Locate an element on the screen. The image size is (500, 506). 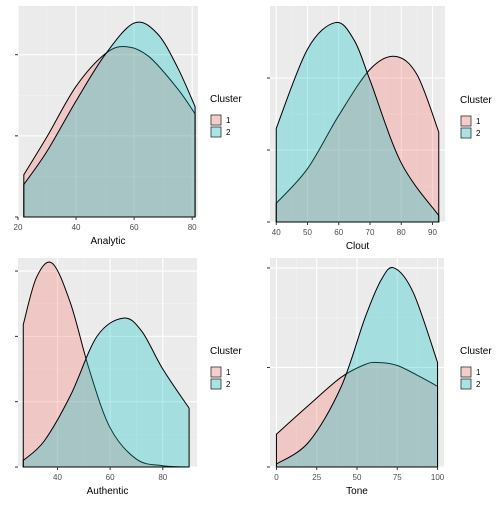
x-axis-title: Authentic is located at coordinates (108, 491).